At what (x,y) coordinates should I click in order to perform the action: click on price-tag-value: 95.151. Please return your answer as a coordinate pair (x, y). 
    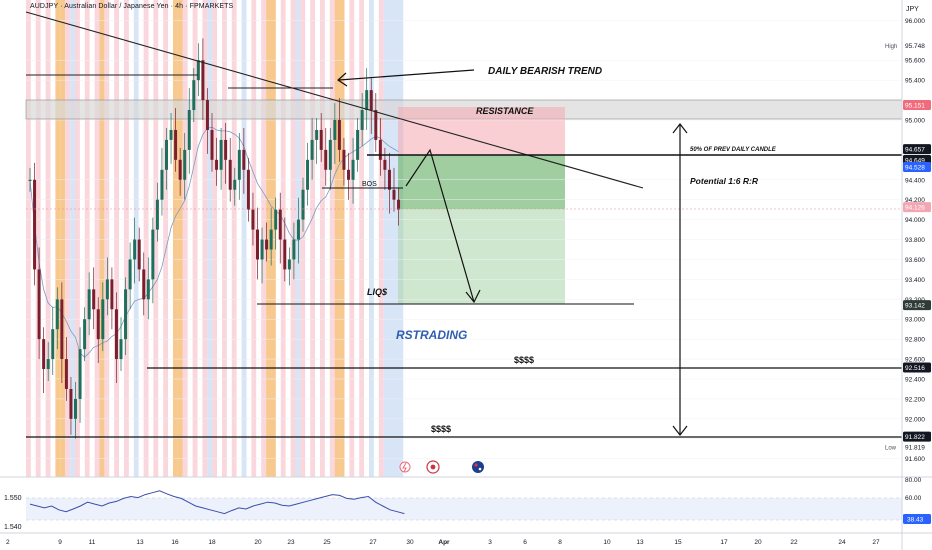
    Looking at the image, I should click on (915, 105).